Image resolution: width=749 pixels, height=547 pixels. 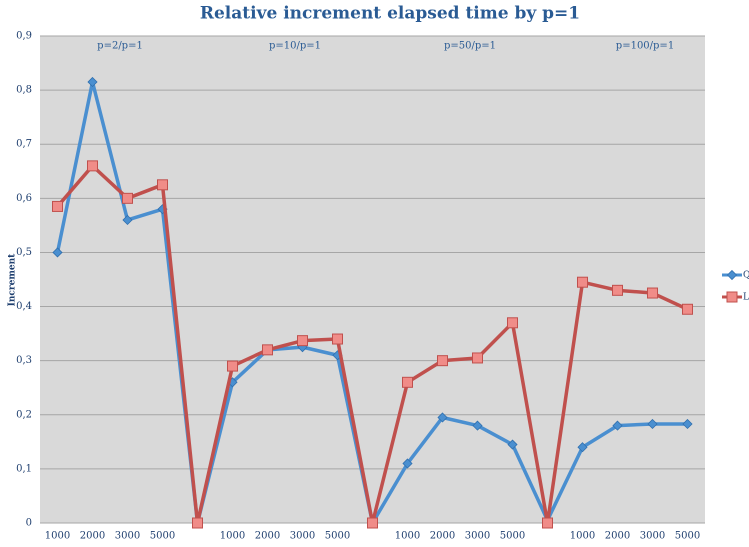 I want to click on y-tick-label: 0,9, so click(x=24, y=36).